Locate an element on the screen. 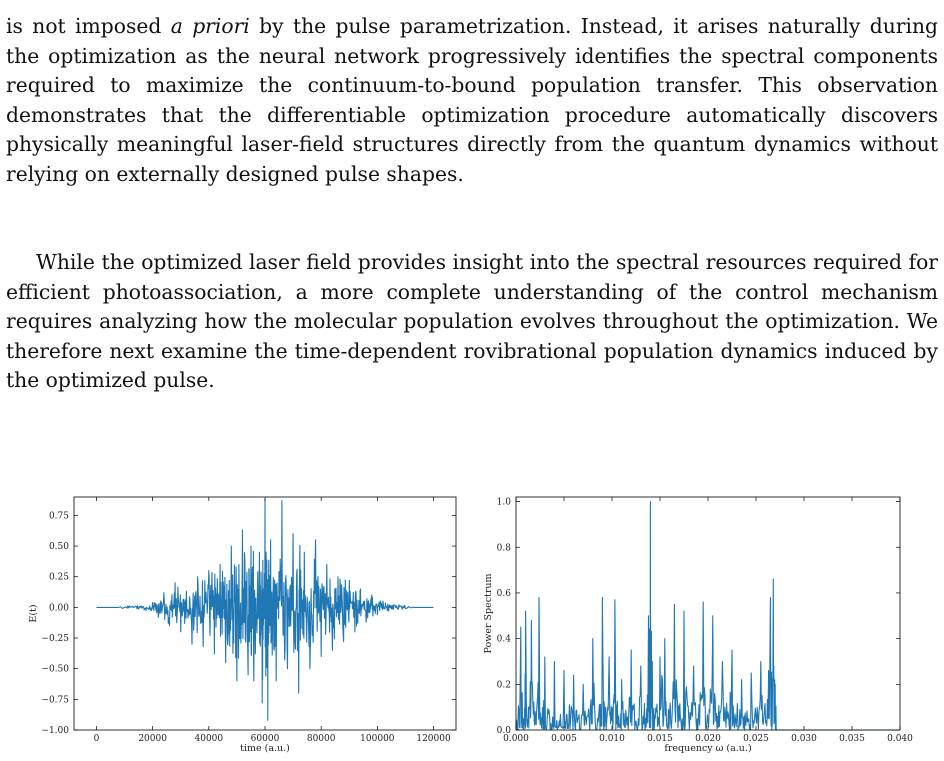  y-axis-label: Power Spectrum is located at coordinates (488, 613).